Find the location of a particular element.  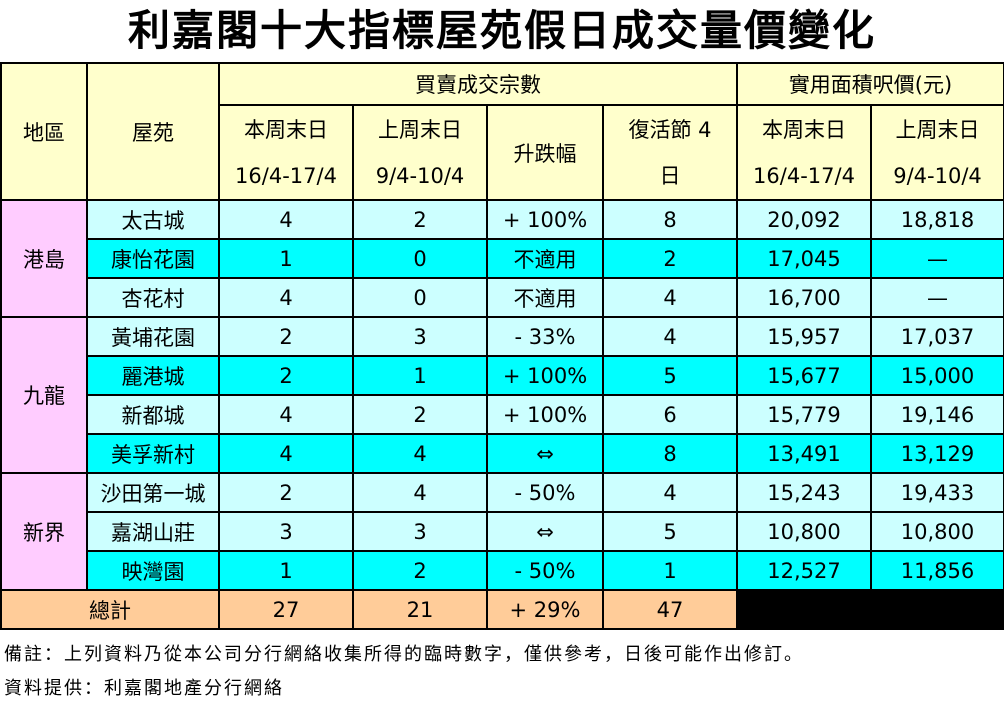

header-price-this: 本周末日 16/4-17/4 is located at coordinates (804, 152).